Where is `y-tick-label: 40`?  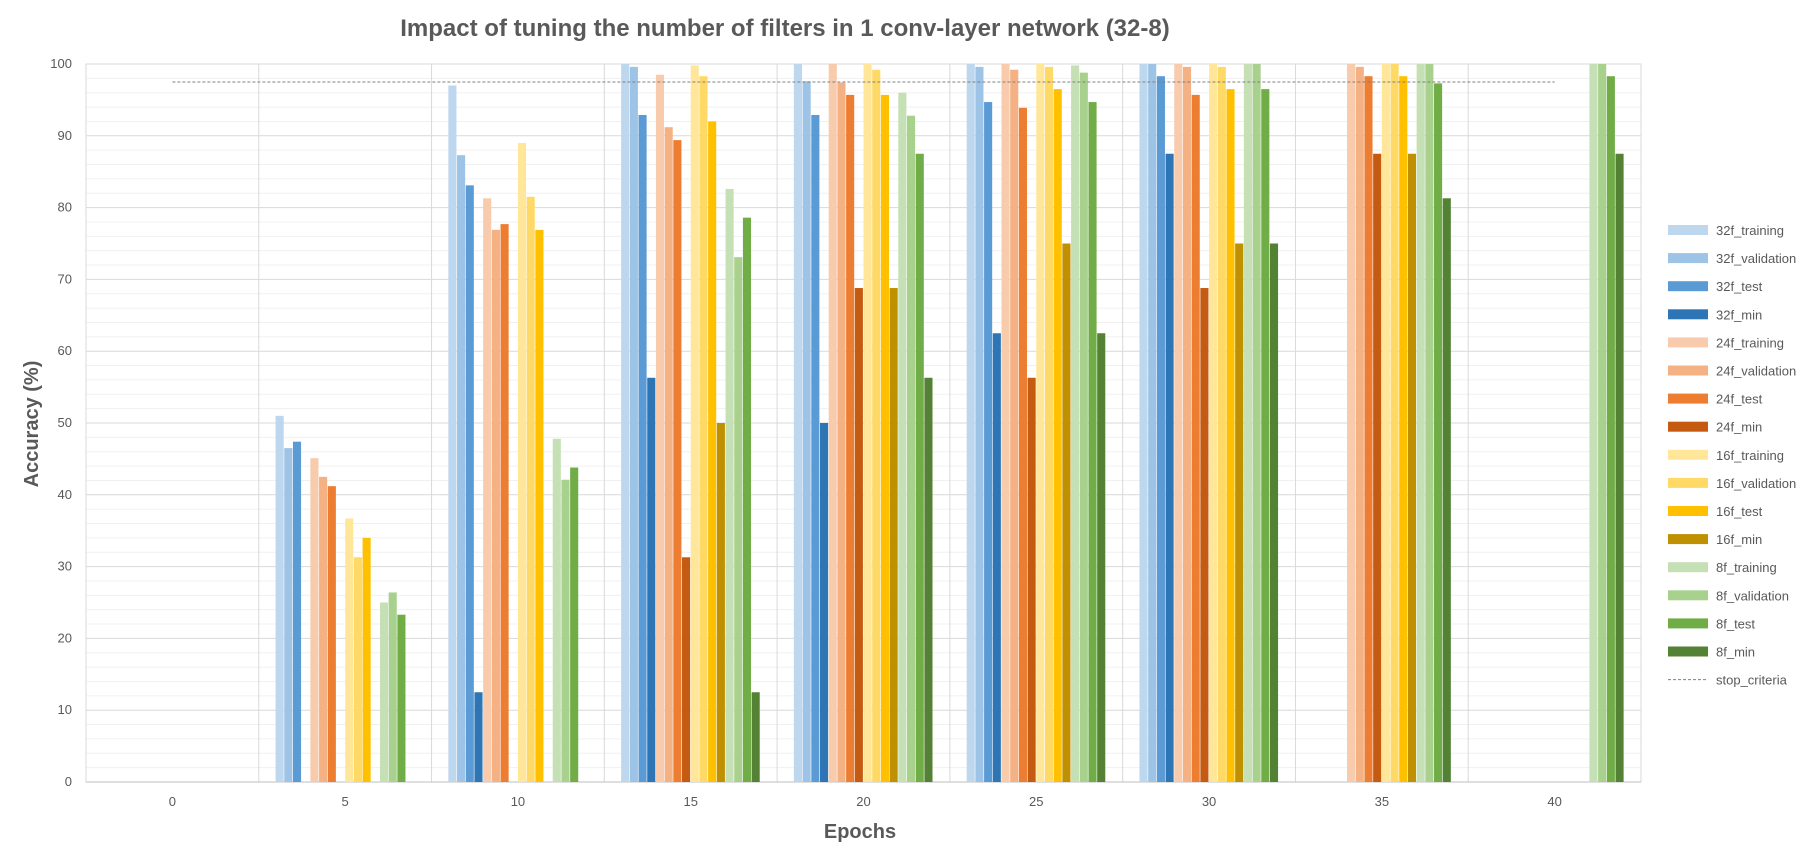 y-tick-label: 40 is located at coordinates (65, 494).